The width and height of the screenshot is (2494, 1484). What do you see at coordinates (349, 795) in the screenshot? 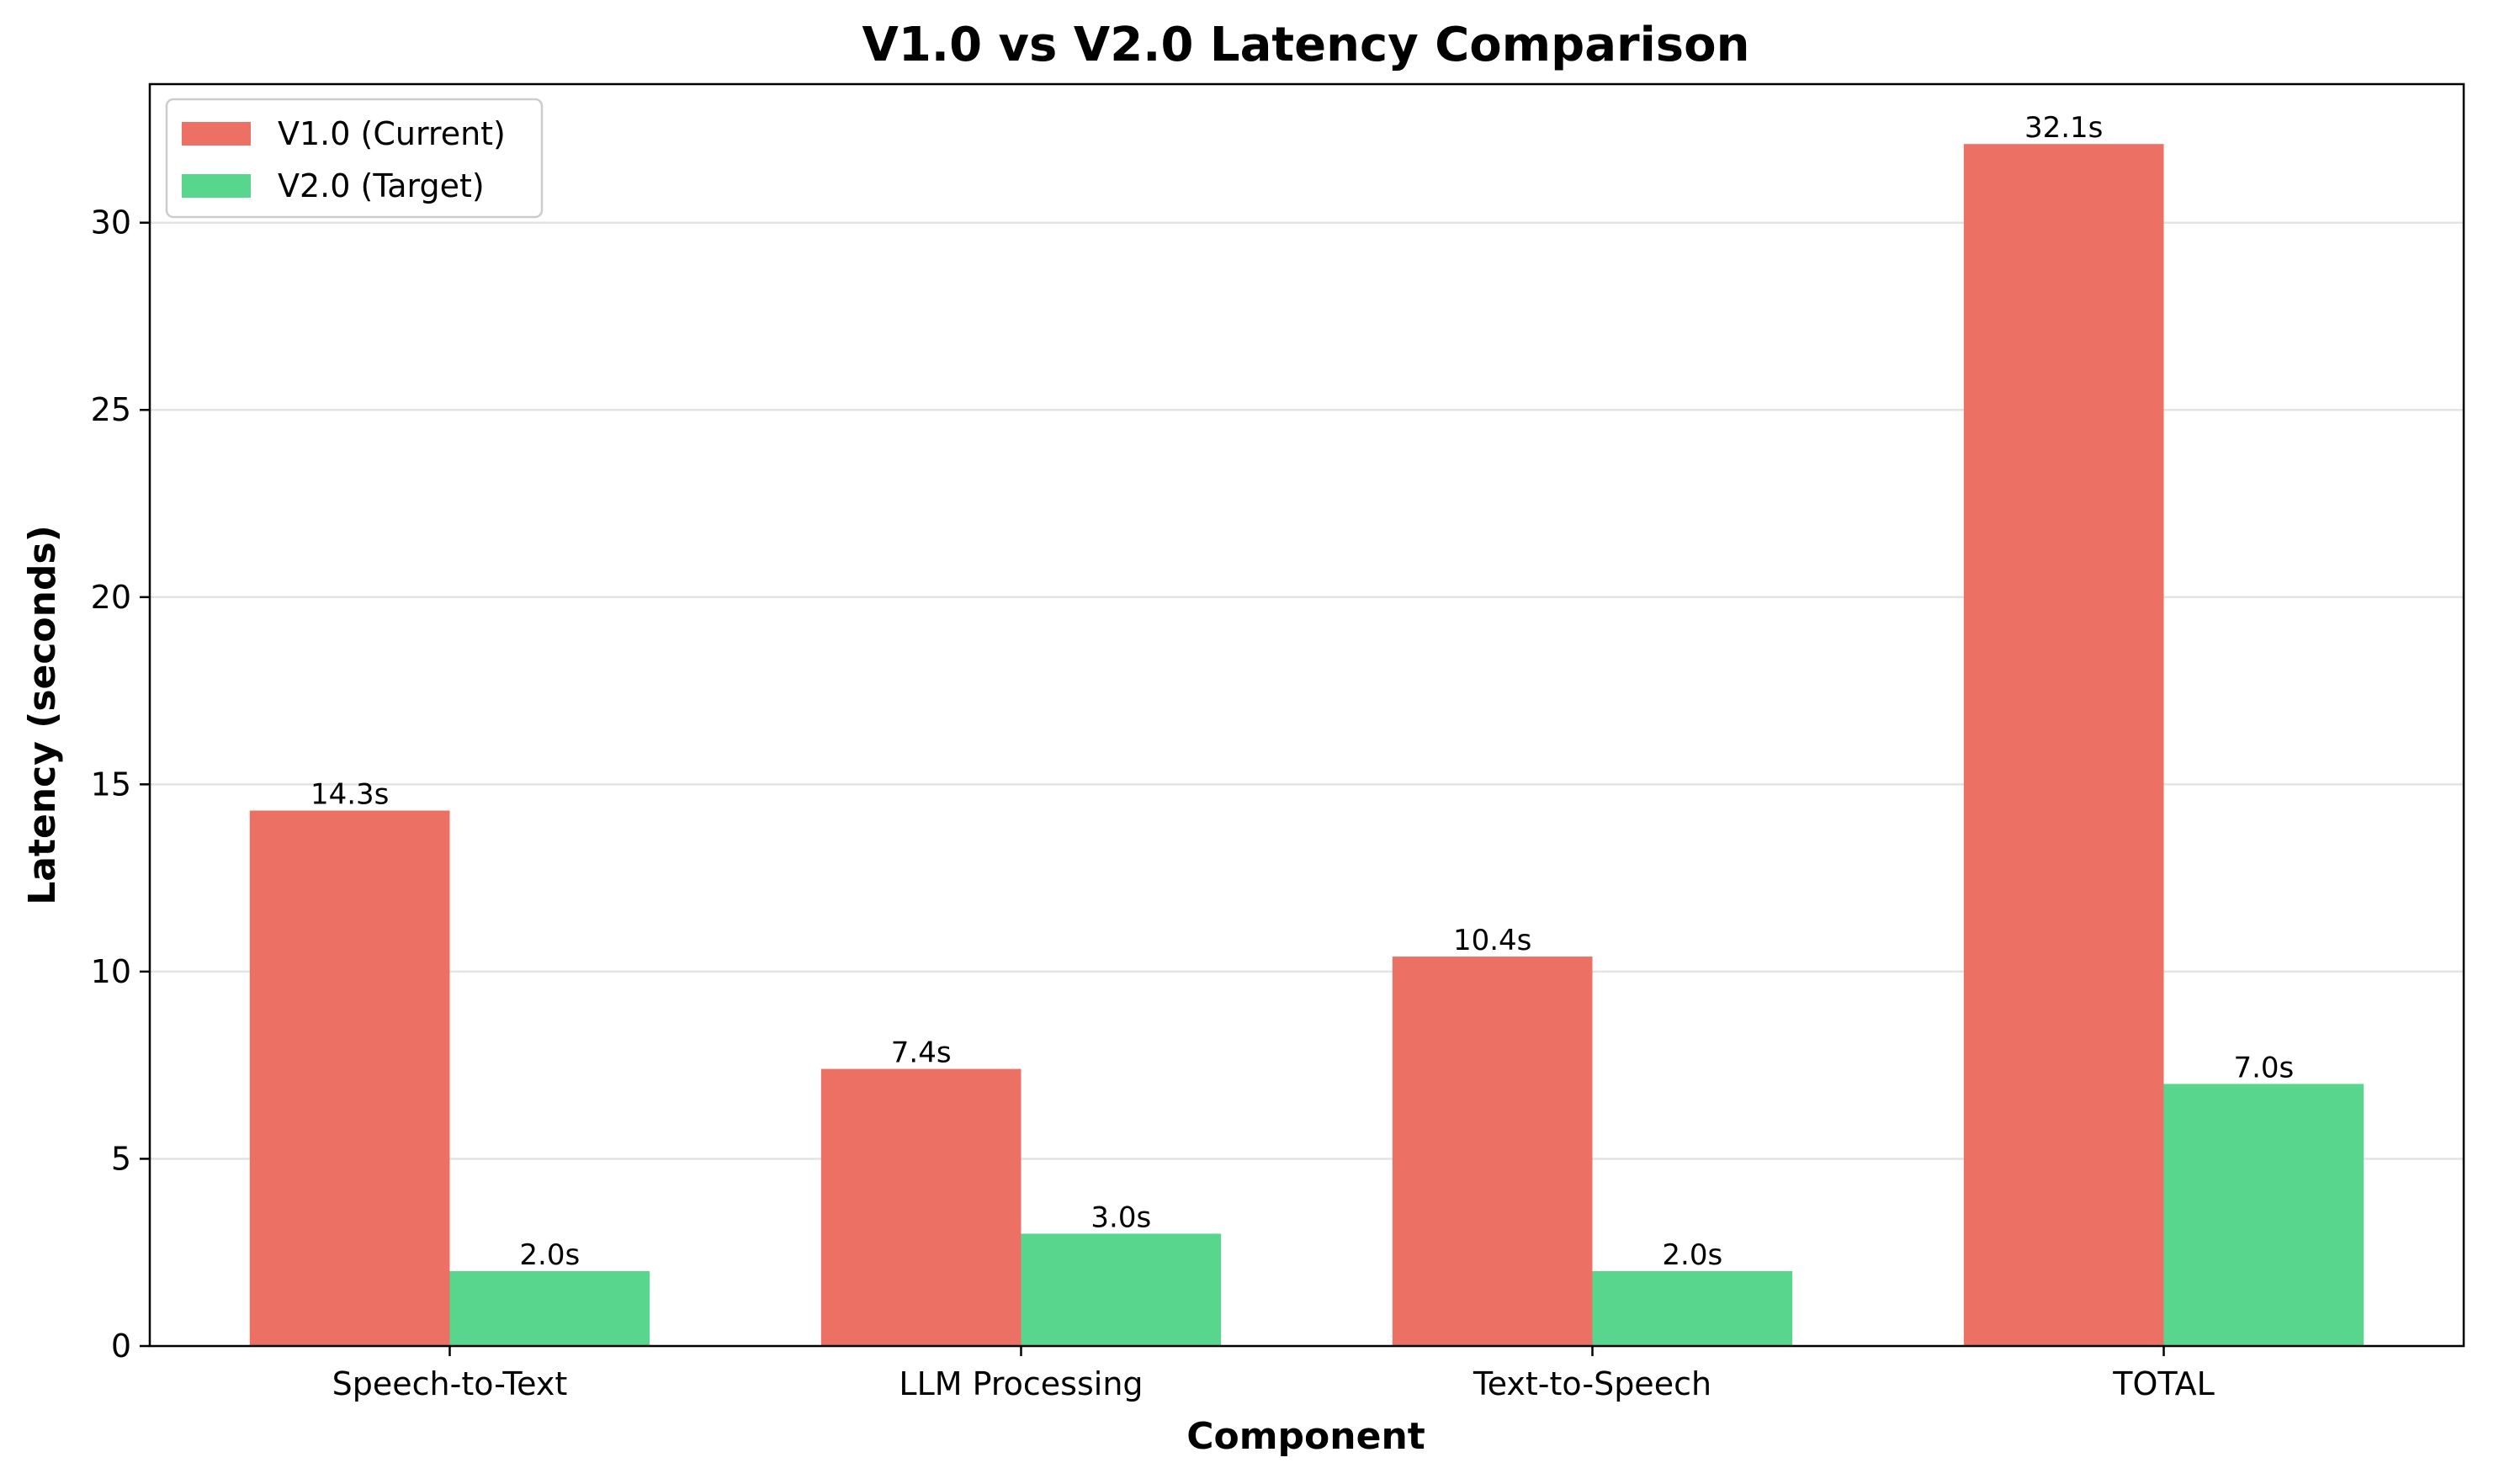
I see `data-label: 14.3s` at bounding box center [349, 795].